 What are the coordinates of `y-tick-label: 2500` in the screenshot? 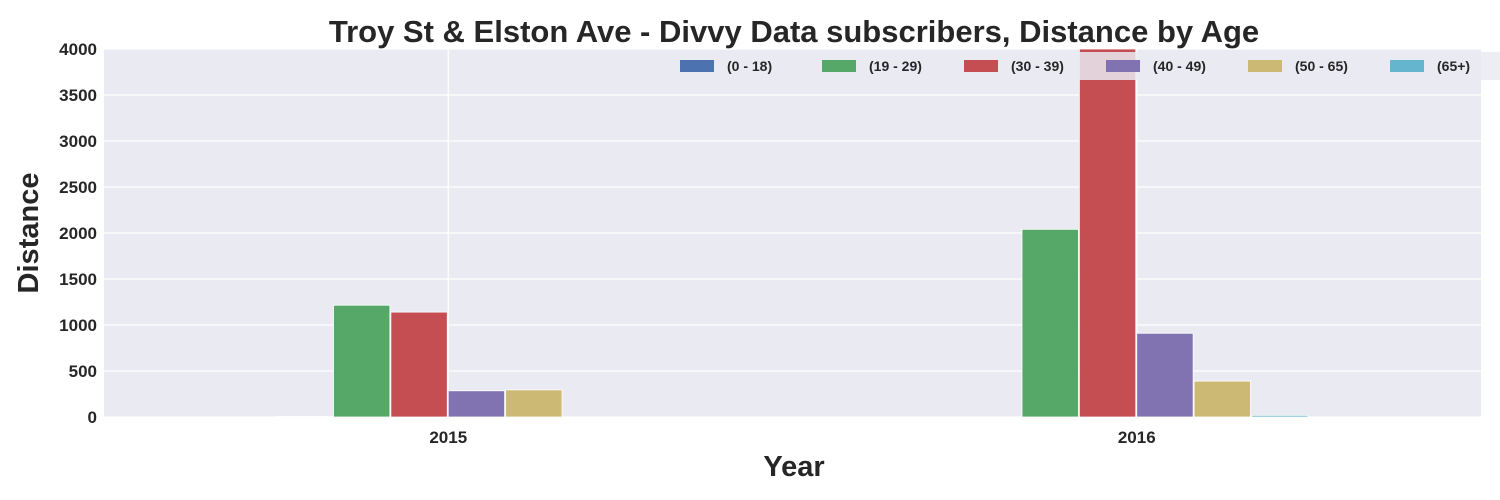 It's located at (78, 187).